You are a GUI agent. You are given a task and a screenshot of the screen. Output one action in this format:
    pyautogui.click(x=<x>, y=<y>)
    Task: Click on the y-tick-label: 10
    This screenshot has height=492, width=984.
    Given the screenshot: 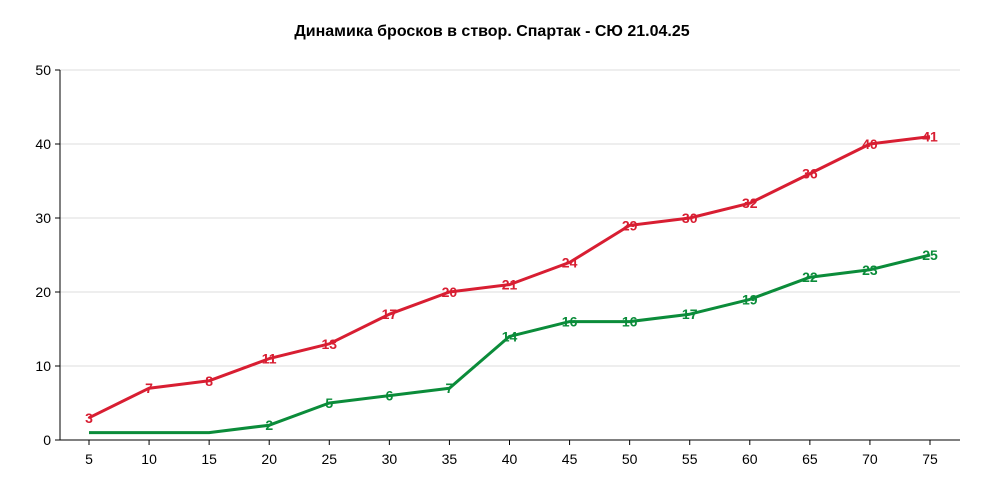 What is the action you would take?
    pyautogui.click(x=43, y=366)
    